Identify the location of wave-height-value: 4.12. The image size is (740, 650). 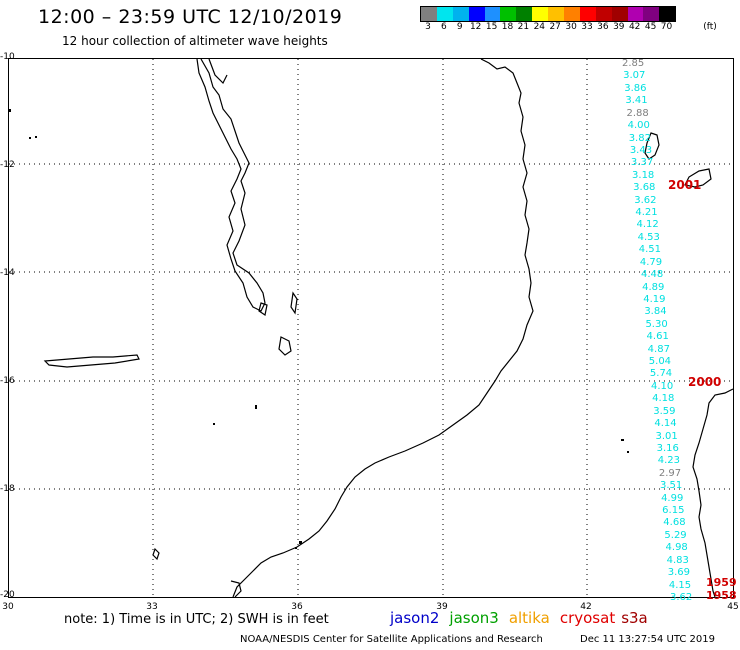
(647, 225).